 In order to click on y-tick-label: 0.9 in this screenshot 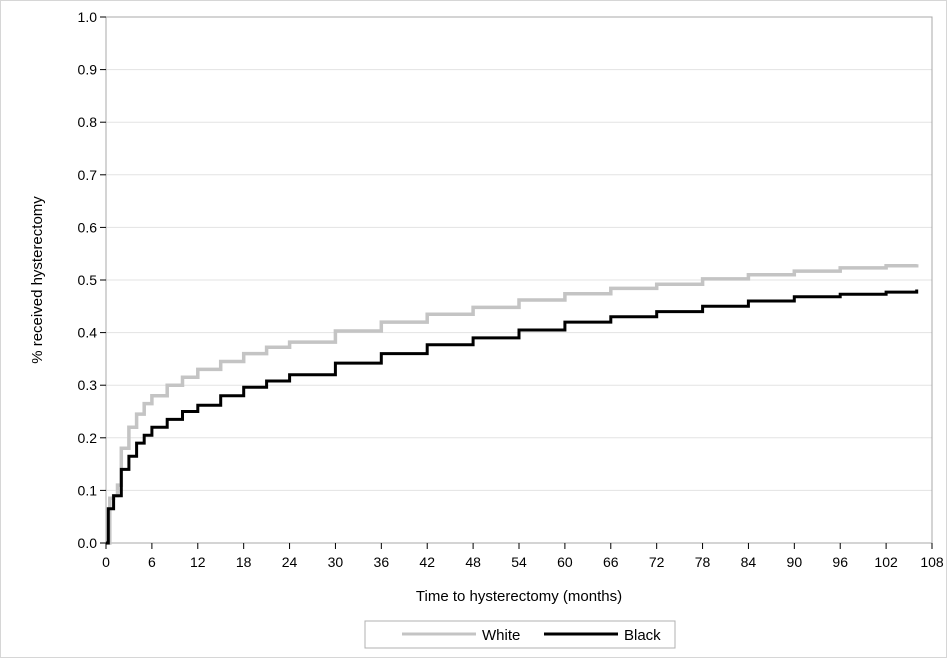, I will do `click(88, 70)`.